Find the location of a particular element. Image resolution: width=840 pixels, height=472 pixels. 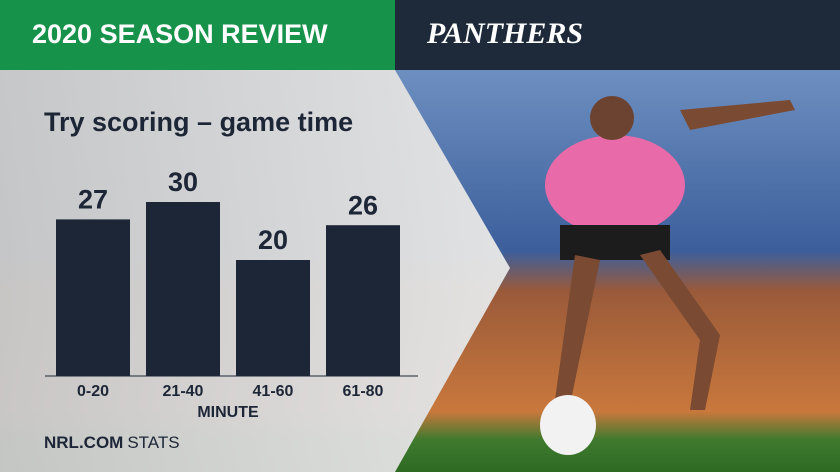

value-label: 30 is located at coordinates (183, 182).